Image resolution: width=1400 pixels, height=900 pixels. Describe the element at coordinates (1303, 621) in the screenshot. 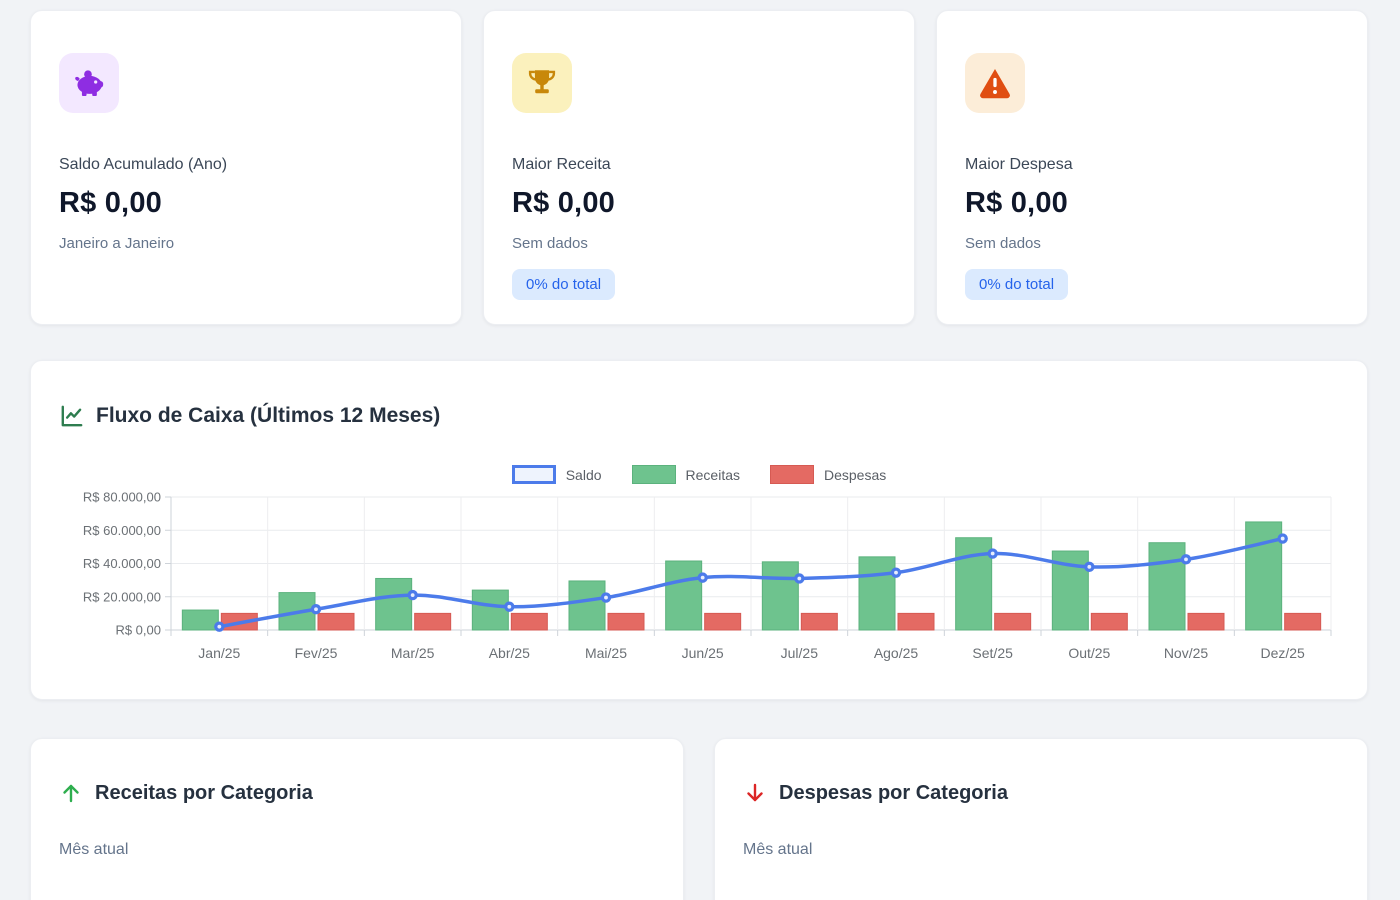

I see `bar-despesas-Dez/25` at that location.